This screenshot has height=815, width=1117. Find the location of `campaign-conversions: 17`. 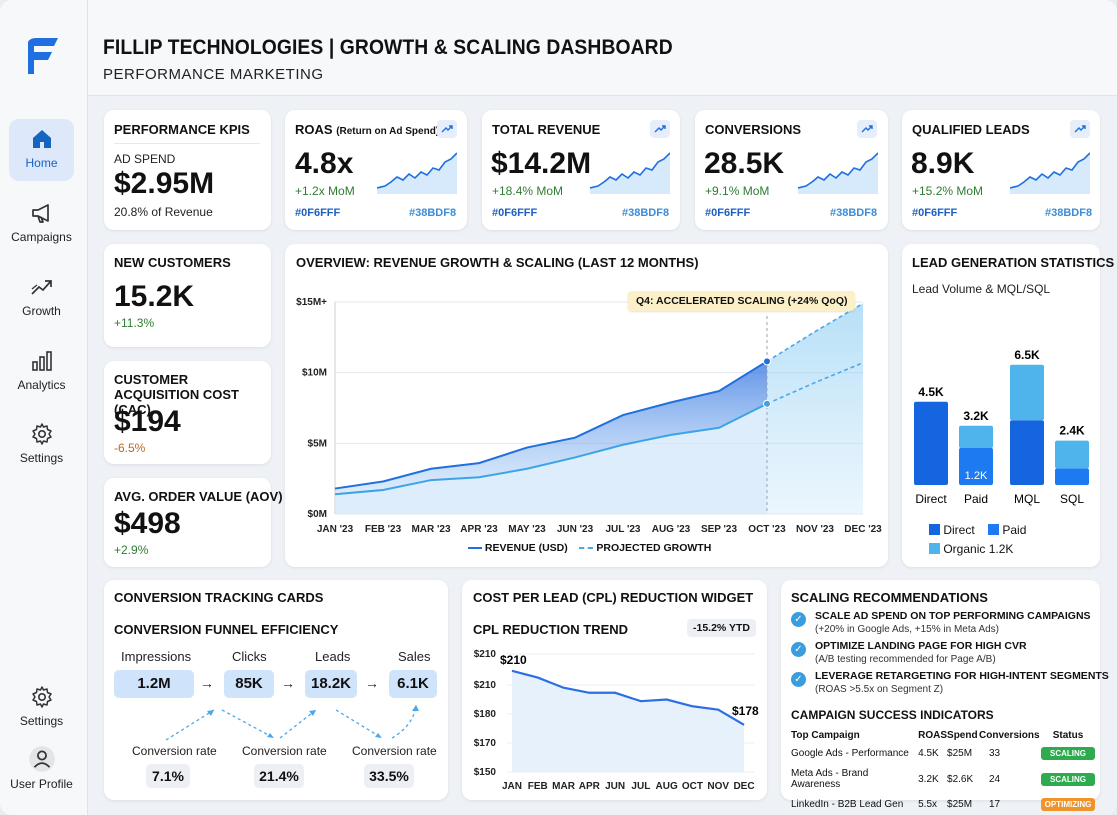

campaign-conversions: 17 is located at coordinates (995, 804).